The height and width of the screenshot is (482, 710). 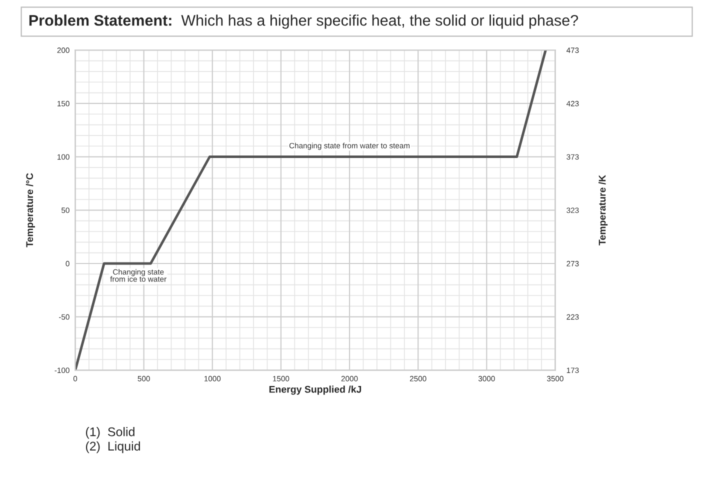 What do you see at coordinates (603, 210) in the screenshot?
I see `y2-axis-title: Temperature /K` at bounding box center [603, 210].